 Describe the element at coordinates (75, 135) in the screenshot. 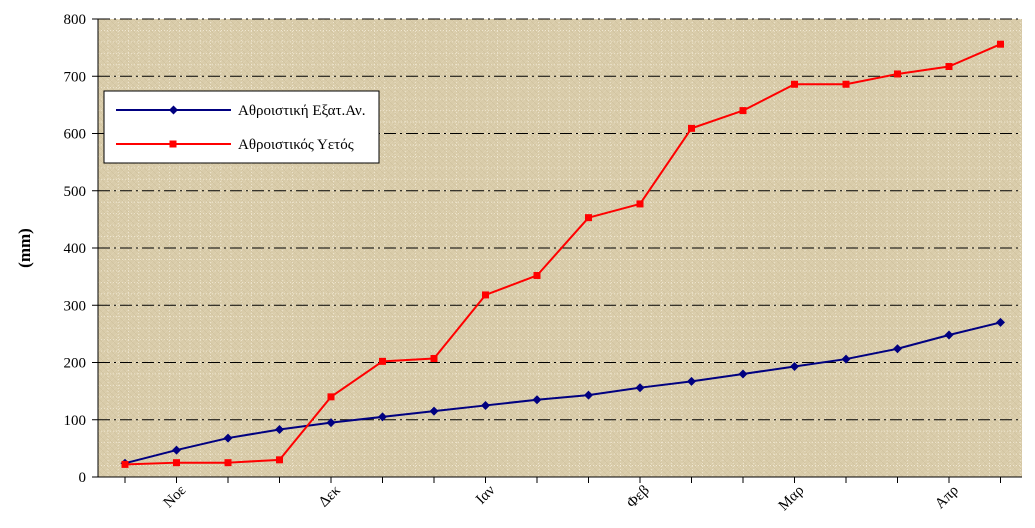

I see `y-tick-label: 600` at that location.